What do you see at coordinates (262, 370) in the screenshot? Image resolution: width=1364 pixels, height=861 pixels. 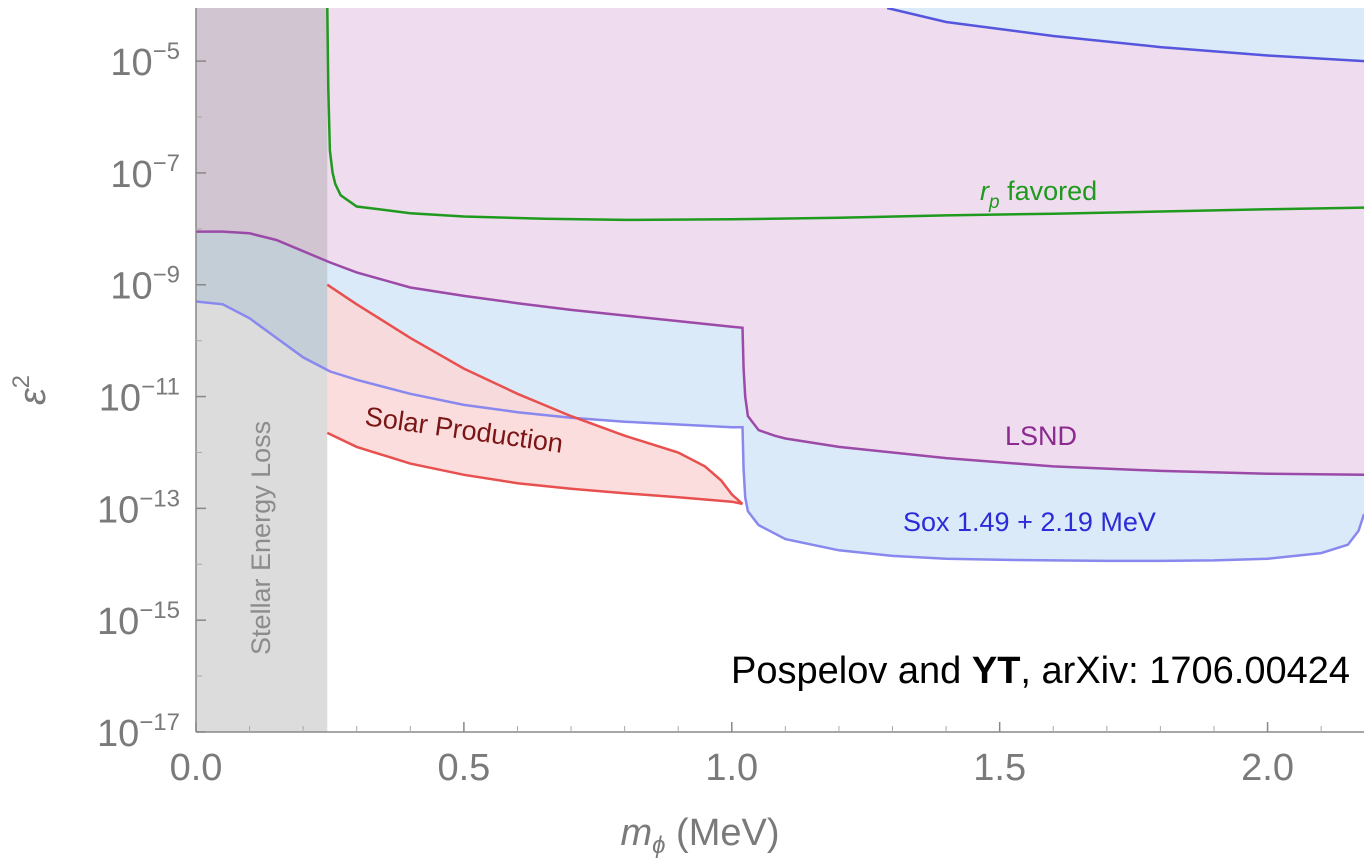 I see `stellar-energy-loss-band` at bounding box center [262, 370].